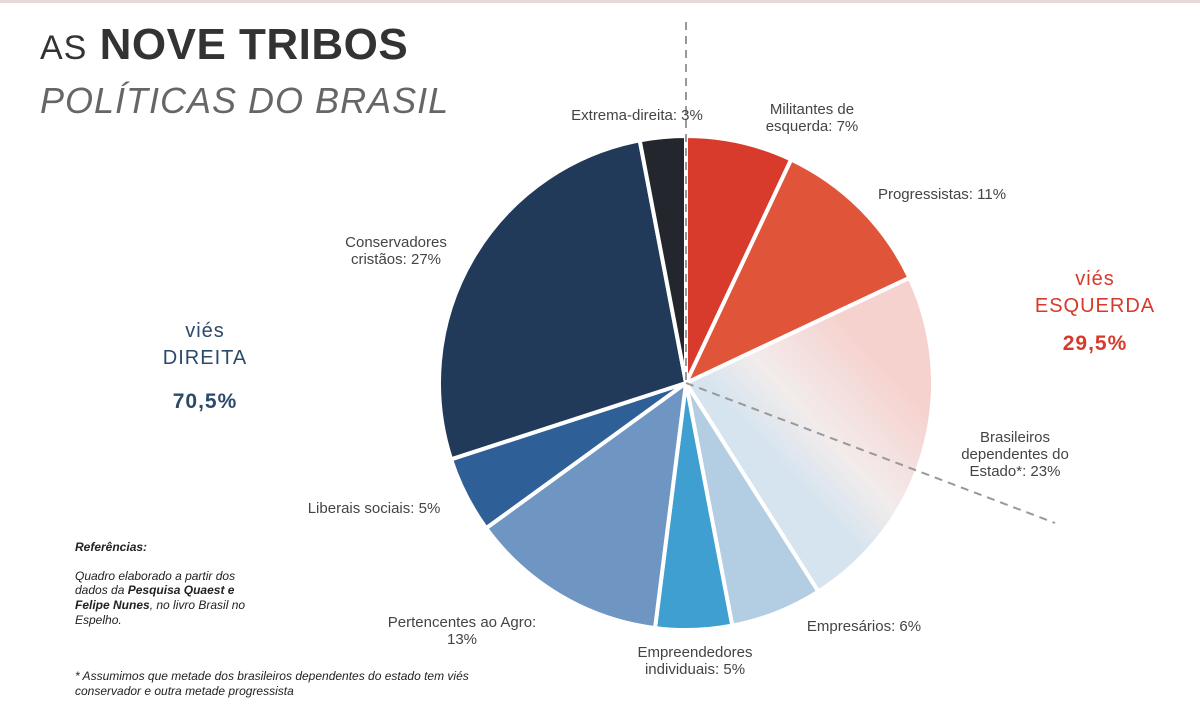 This screenshot has width=1200, height=719. I want to click on references-heading: Referências:, so click(111, 547).